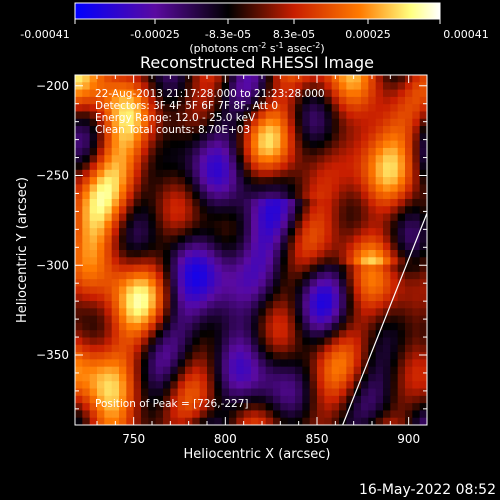 This screenshot has height=500, width=500. Describe the element at coordinates (52, 265) in the screenshot. I see `y-tick-label: −300` at that location.